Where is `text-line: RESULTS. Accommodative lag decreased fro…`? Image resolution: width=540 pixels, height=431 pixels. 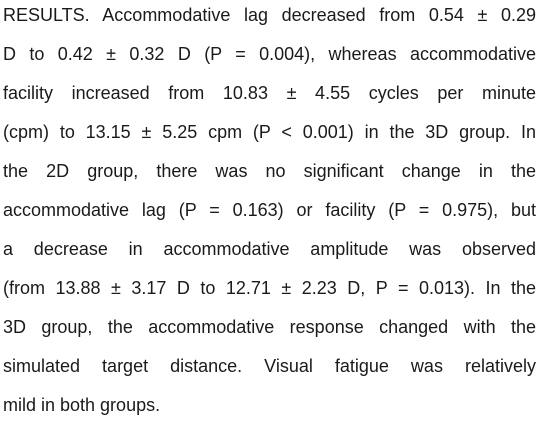
text-line: RESULTS. Accommodative lag decreased fro… is located at coordinates (269, 15).